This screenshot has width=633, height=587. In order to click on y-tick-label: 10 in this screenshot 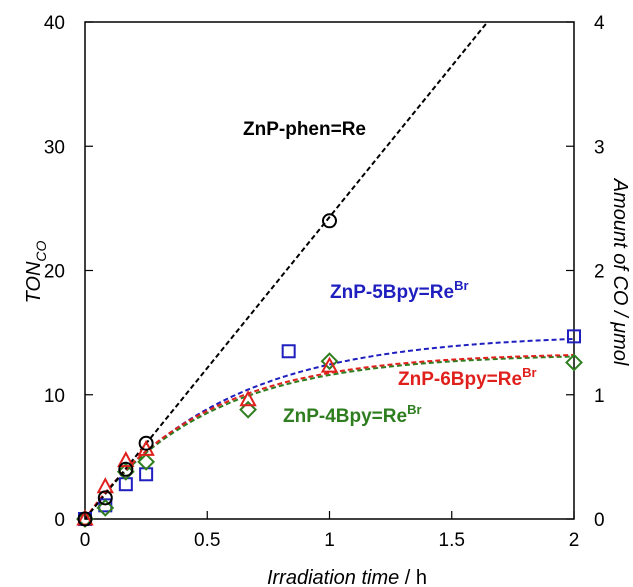, I will do `click(54, 396)`.